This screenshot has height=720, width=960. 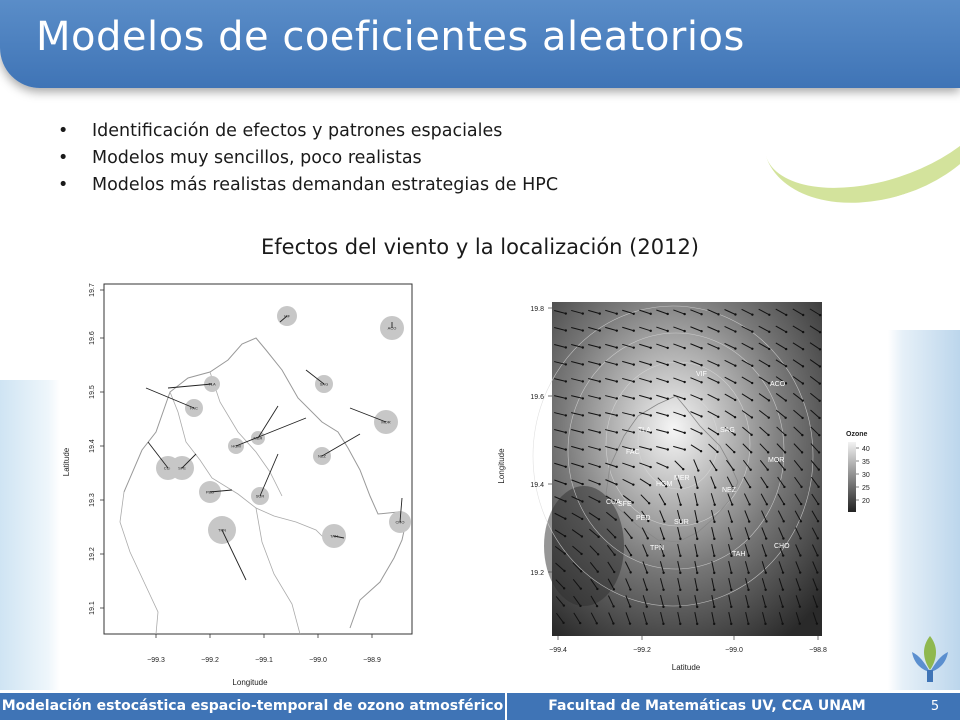 I want to click on legend-colorbar, so click(x=852, y=477).